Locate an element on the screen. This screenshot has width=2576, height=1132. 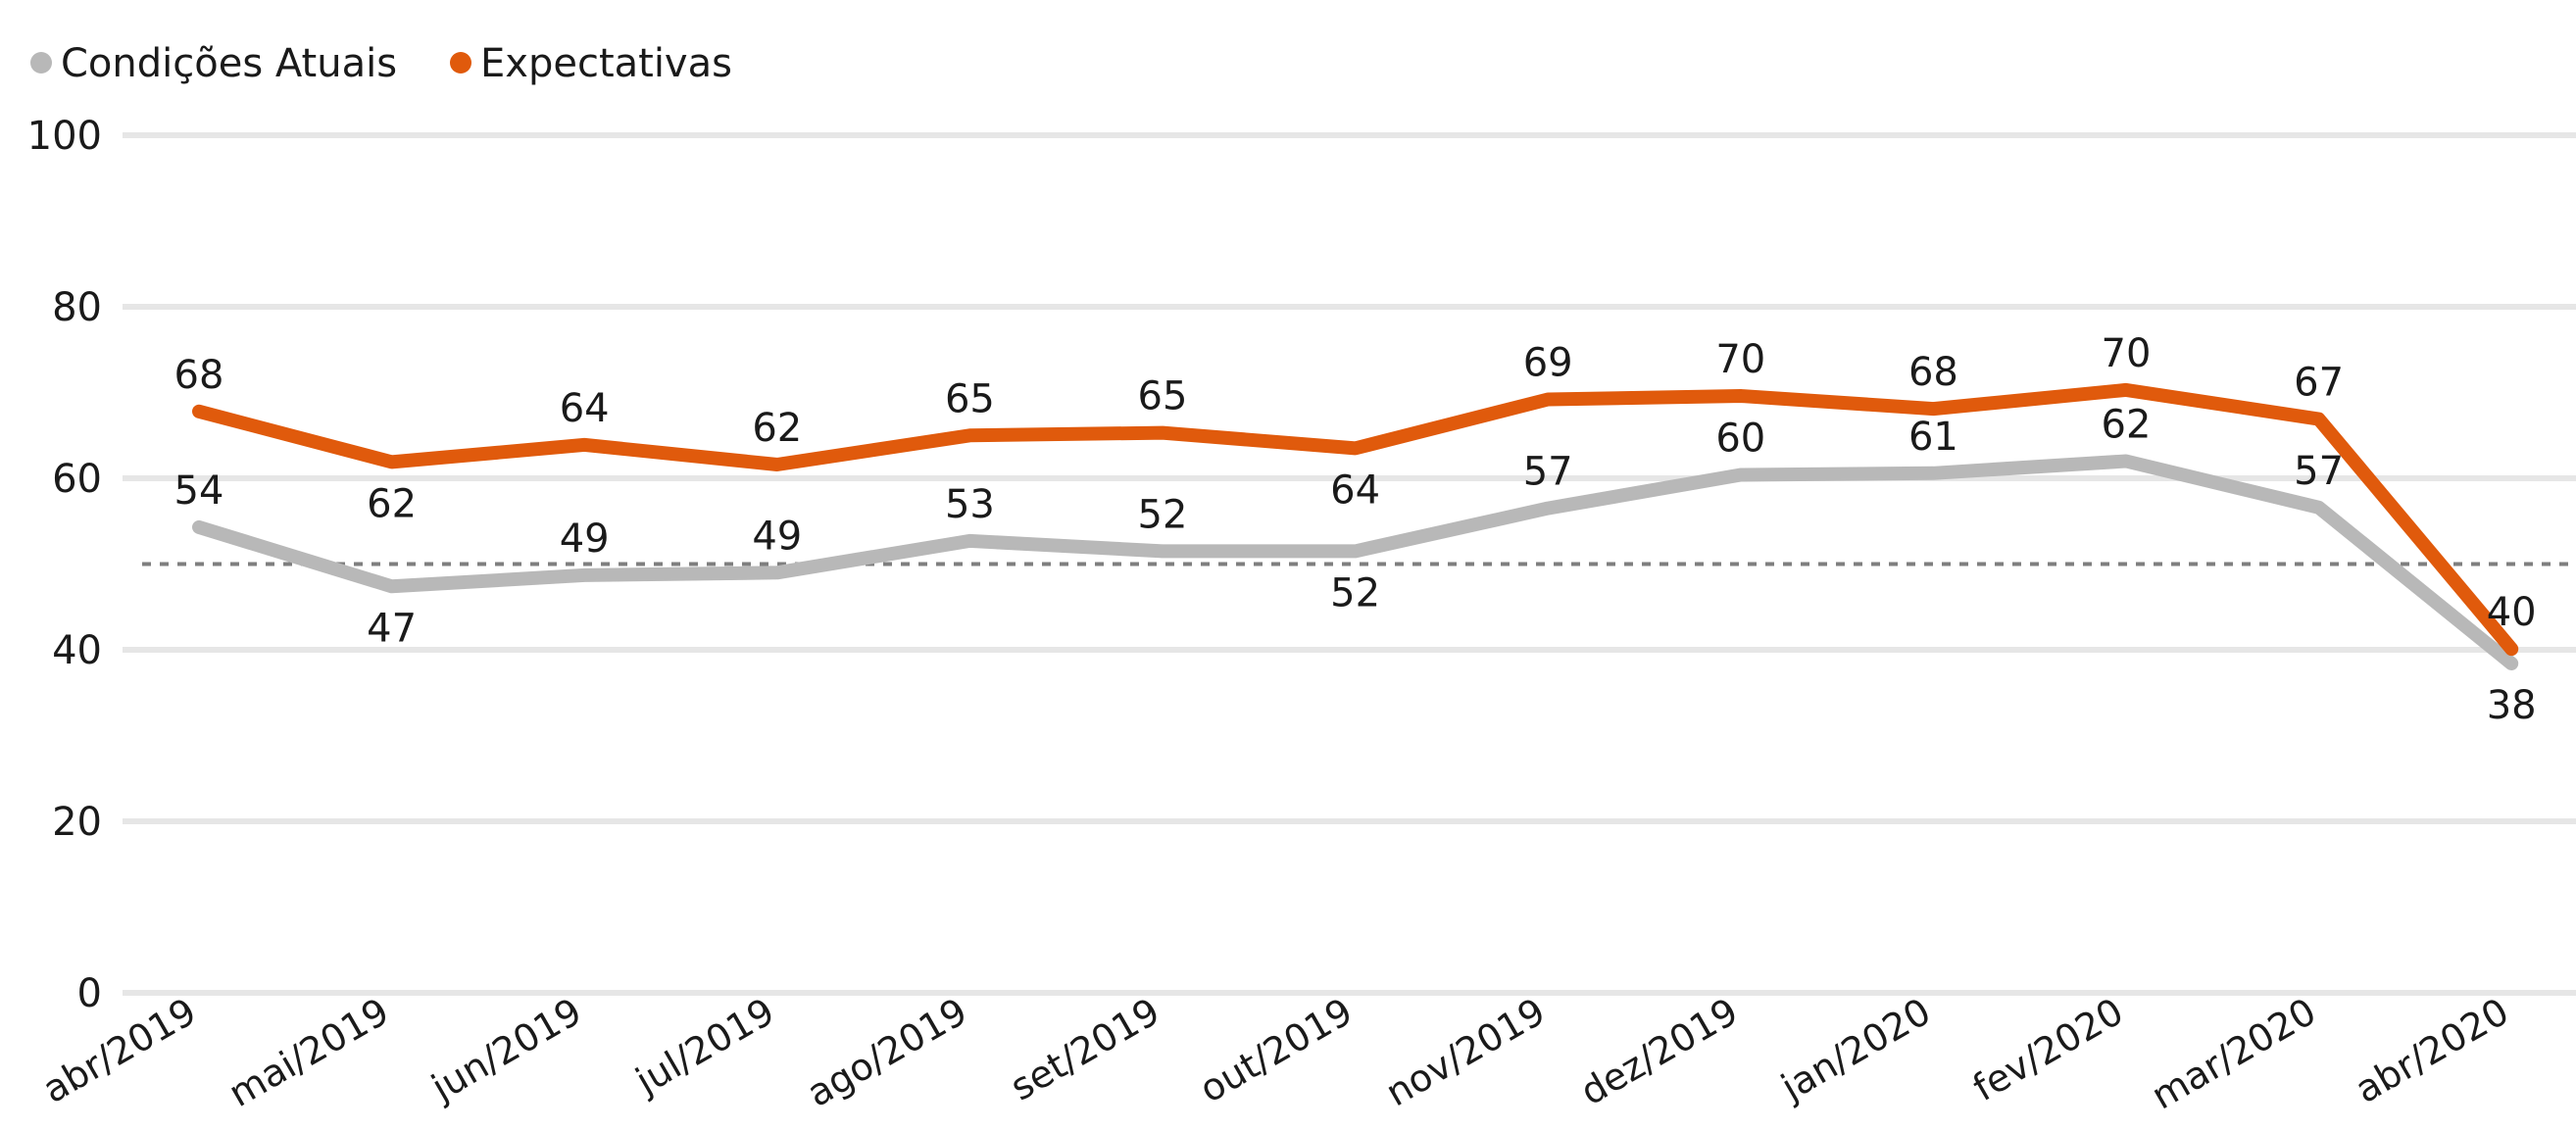
x-tick-label: mai/2019 is located at coordinates (309, 1052).